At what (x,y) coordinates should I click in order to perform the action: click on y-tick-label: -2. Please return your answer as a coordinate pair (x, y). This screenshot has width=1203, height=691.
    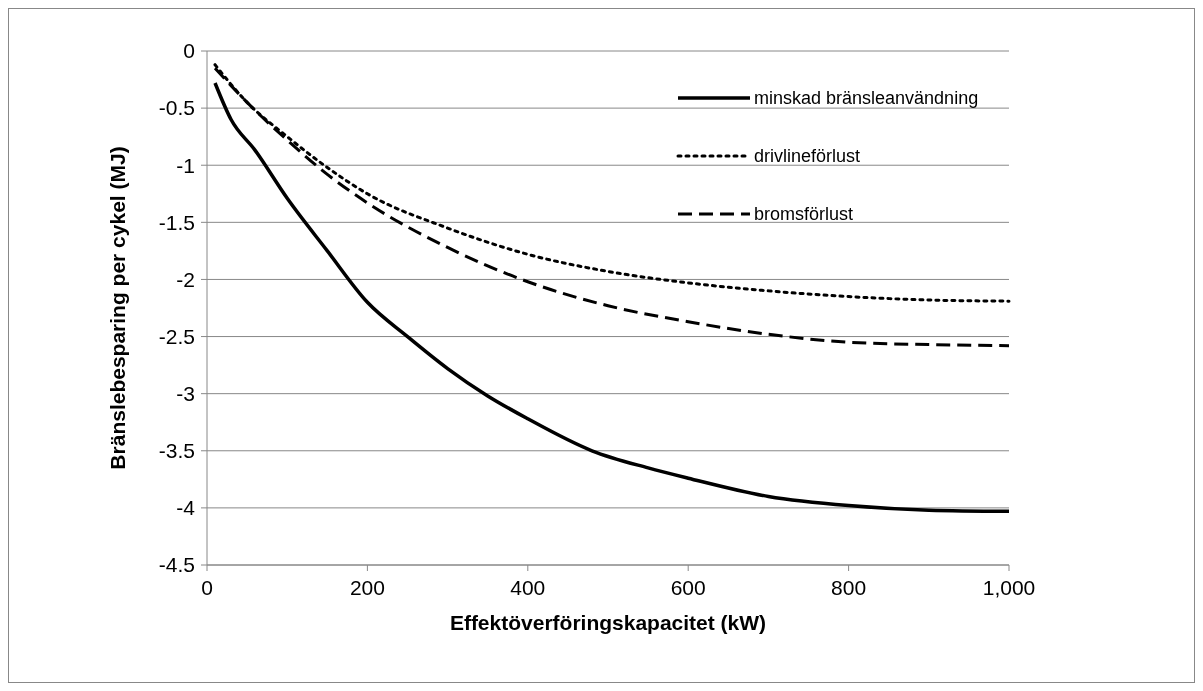
    Looking at the image, I should click on (185, 279).